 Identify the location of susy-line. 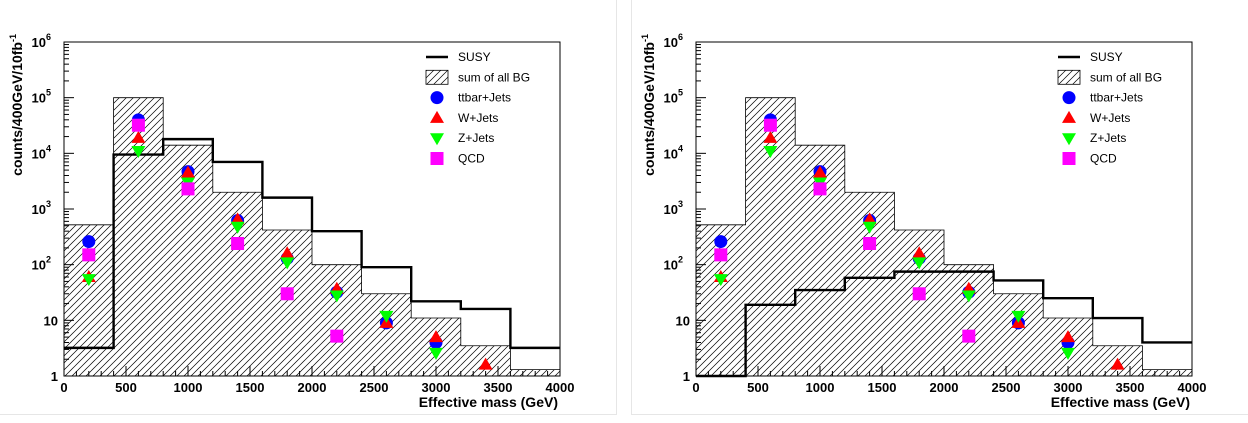
(944, 324).